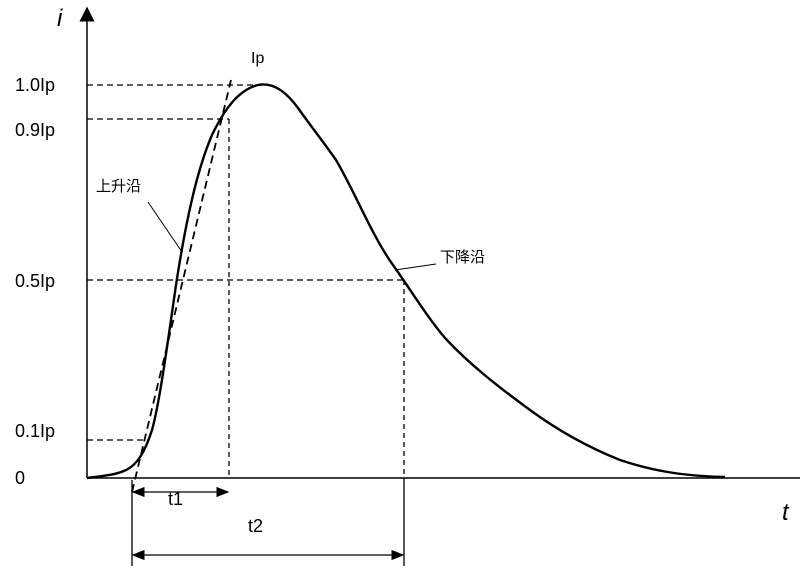  What do you see at coordinates (786, 512) in the screenshot?
I see `x-axis-label: t` at bounding box center [786, 512].